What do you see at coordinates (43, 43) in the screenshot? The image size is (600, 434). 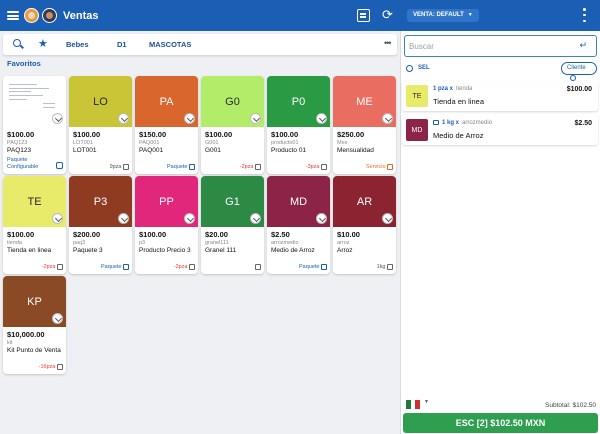 I see `star-icon: ★` at bounding box center [43, 43].